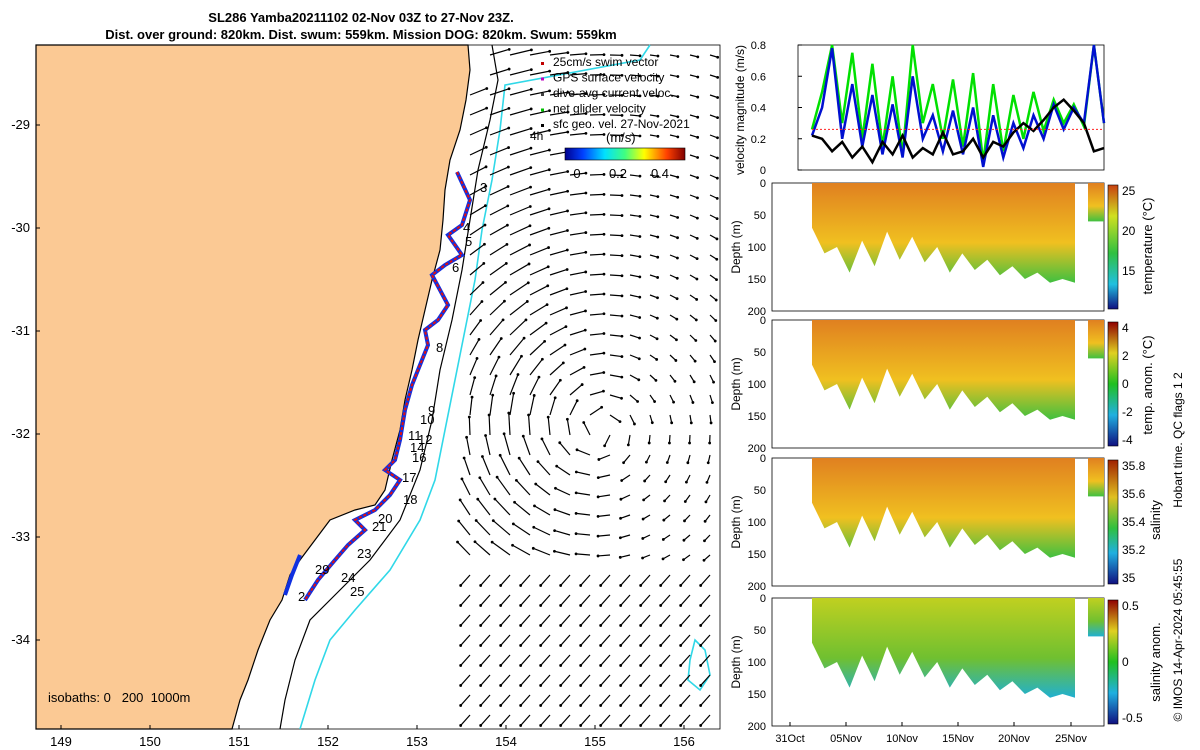 The image size is (1200, 750). I want to click on map-y-tick-label: -29, so click(20, 124).